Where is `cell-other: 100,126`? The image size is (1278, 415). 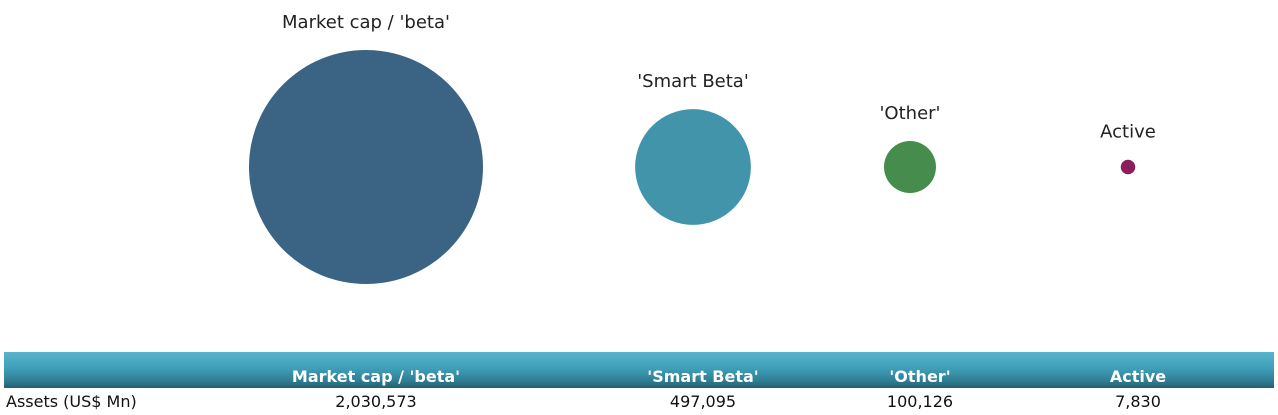
cell-other: 100,126 is located at coordinates (920, 401).